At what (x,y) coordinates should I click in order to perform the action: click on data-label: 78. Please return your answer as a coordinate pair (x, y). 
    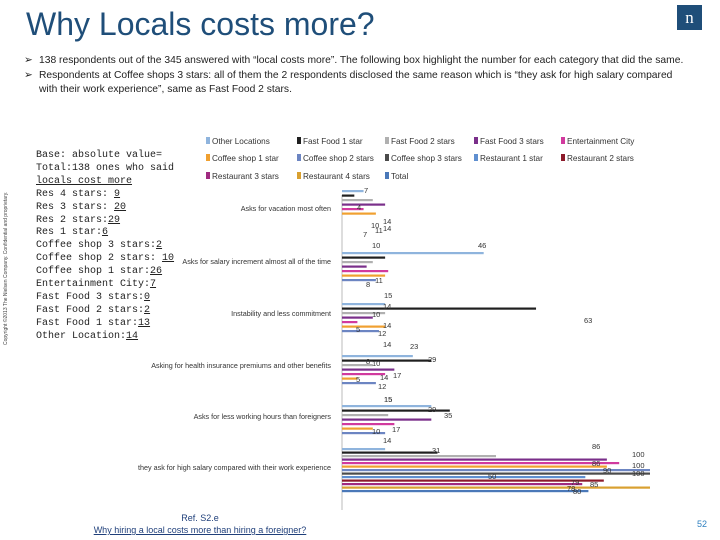
    Looking at the image, I should click on (571, 488).